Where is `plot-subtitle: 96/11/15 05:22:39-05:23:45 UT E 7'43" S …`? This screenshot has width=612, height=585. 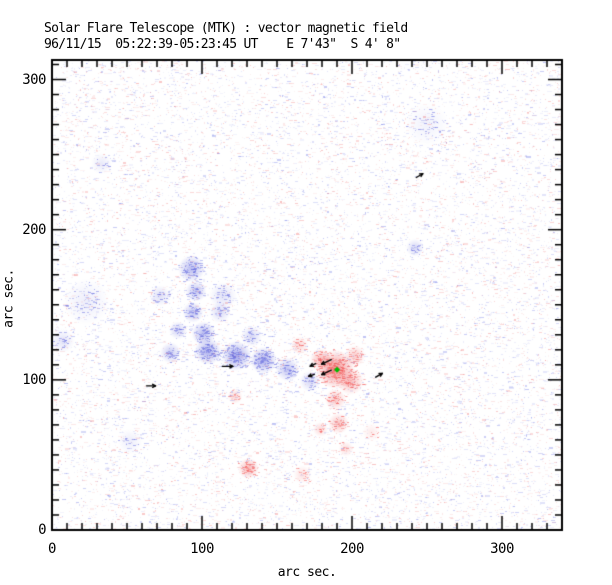
plot-subtitle: 96/11/15 05:22:39-05:23:45 UT E 7'43" S … is located at coordinates (222, 44).